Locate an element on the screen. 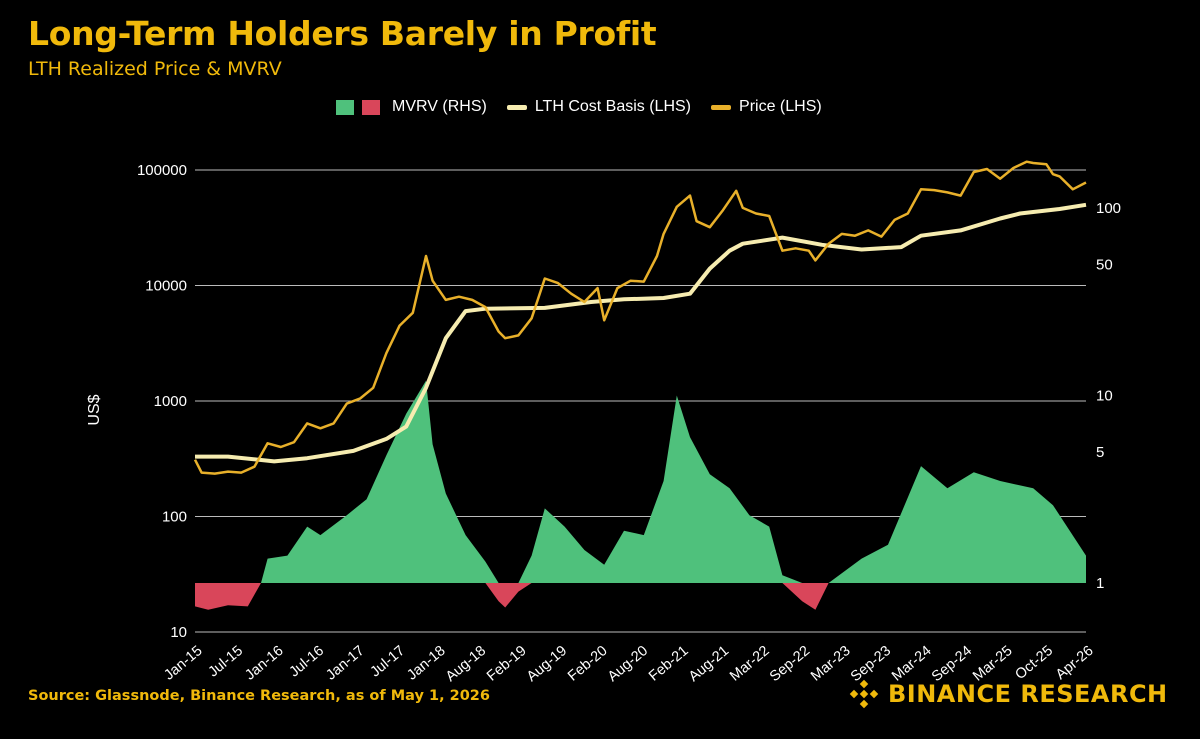 This screenshot has height=739, width=1200. x-tick-label: Apr-26 is located at coordinates (1075, 663).